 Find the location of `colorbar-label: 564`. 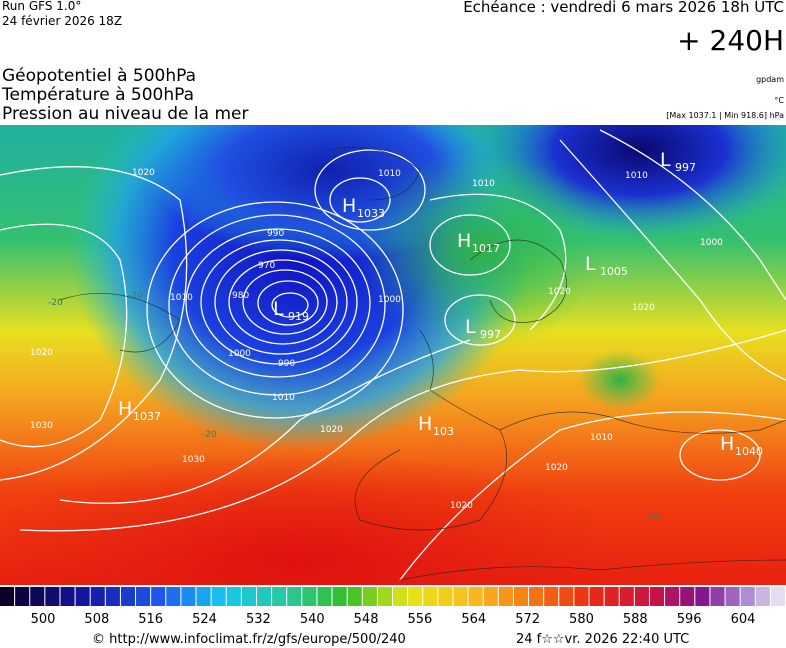

colorbar-label: 564 is located at coordinates (473, 619).